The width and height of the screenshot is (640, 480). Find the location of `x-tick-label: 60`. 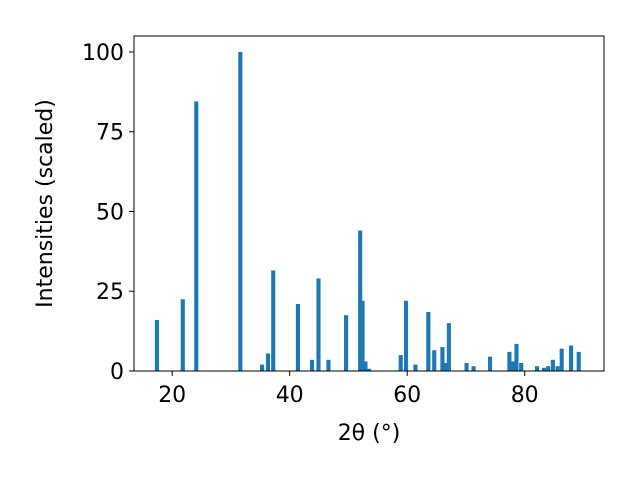

x-tick-label: 60 is located at coordinates (407, 395).